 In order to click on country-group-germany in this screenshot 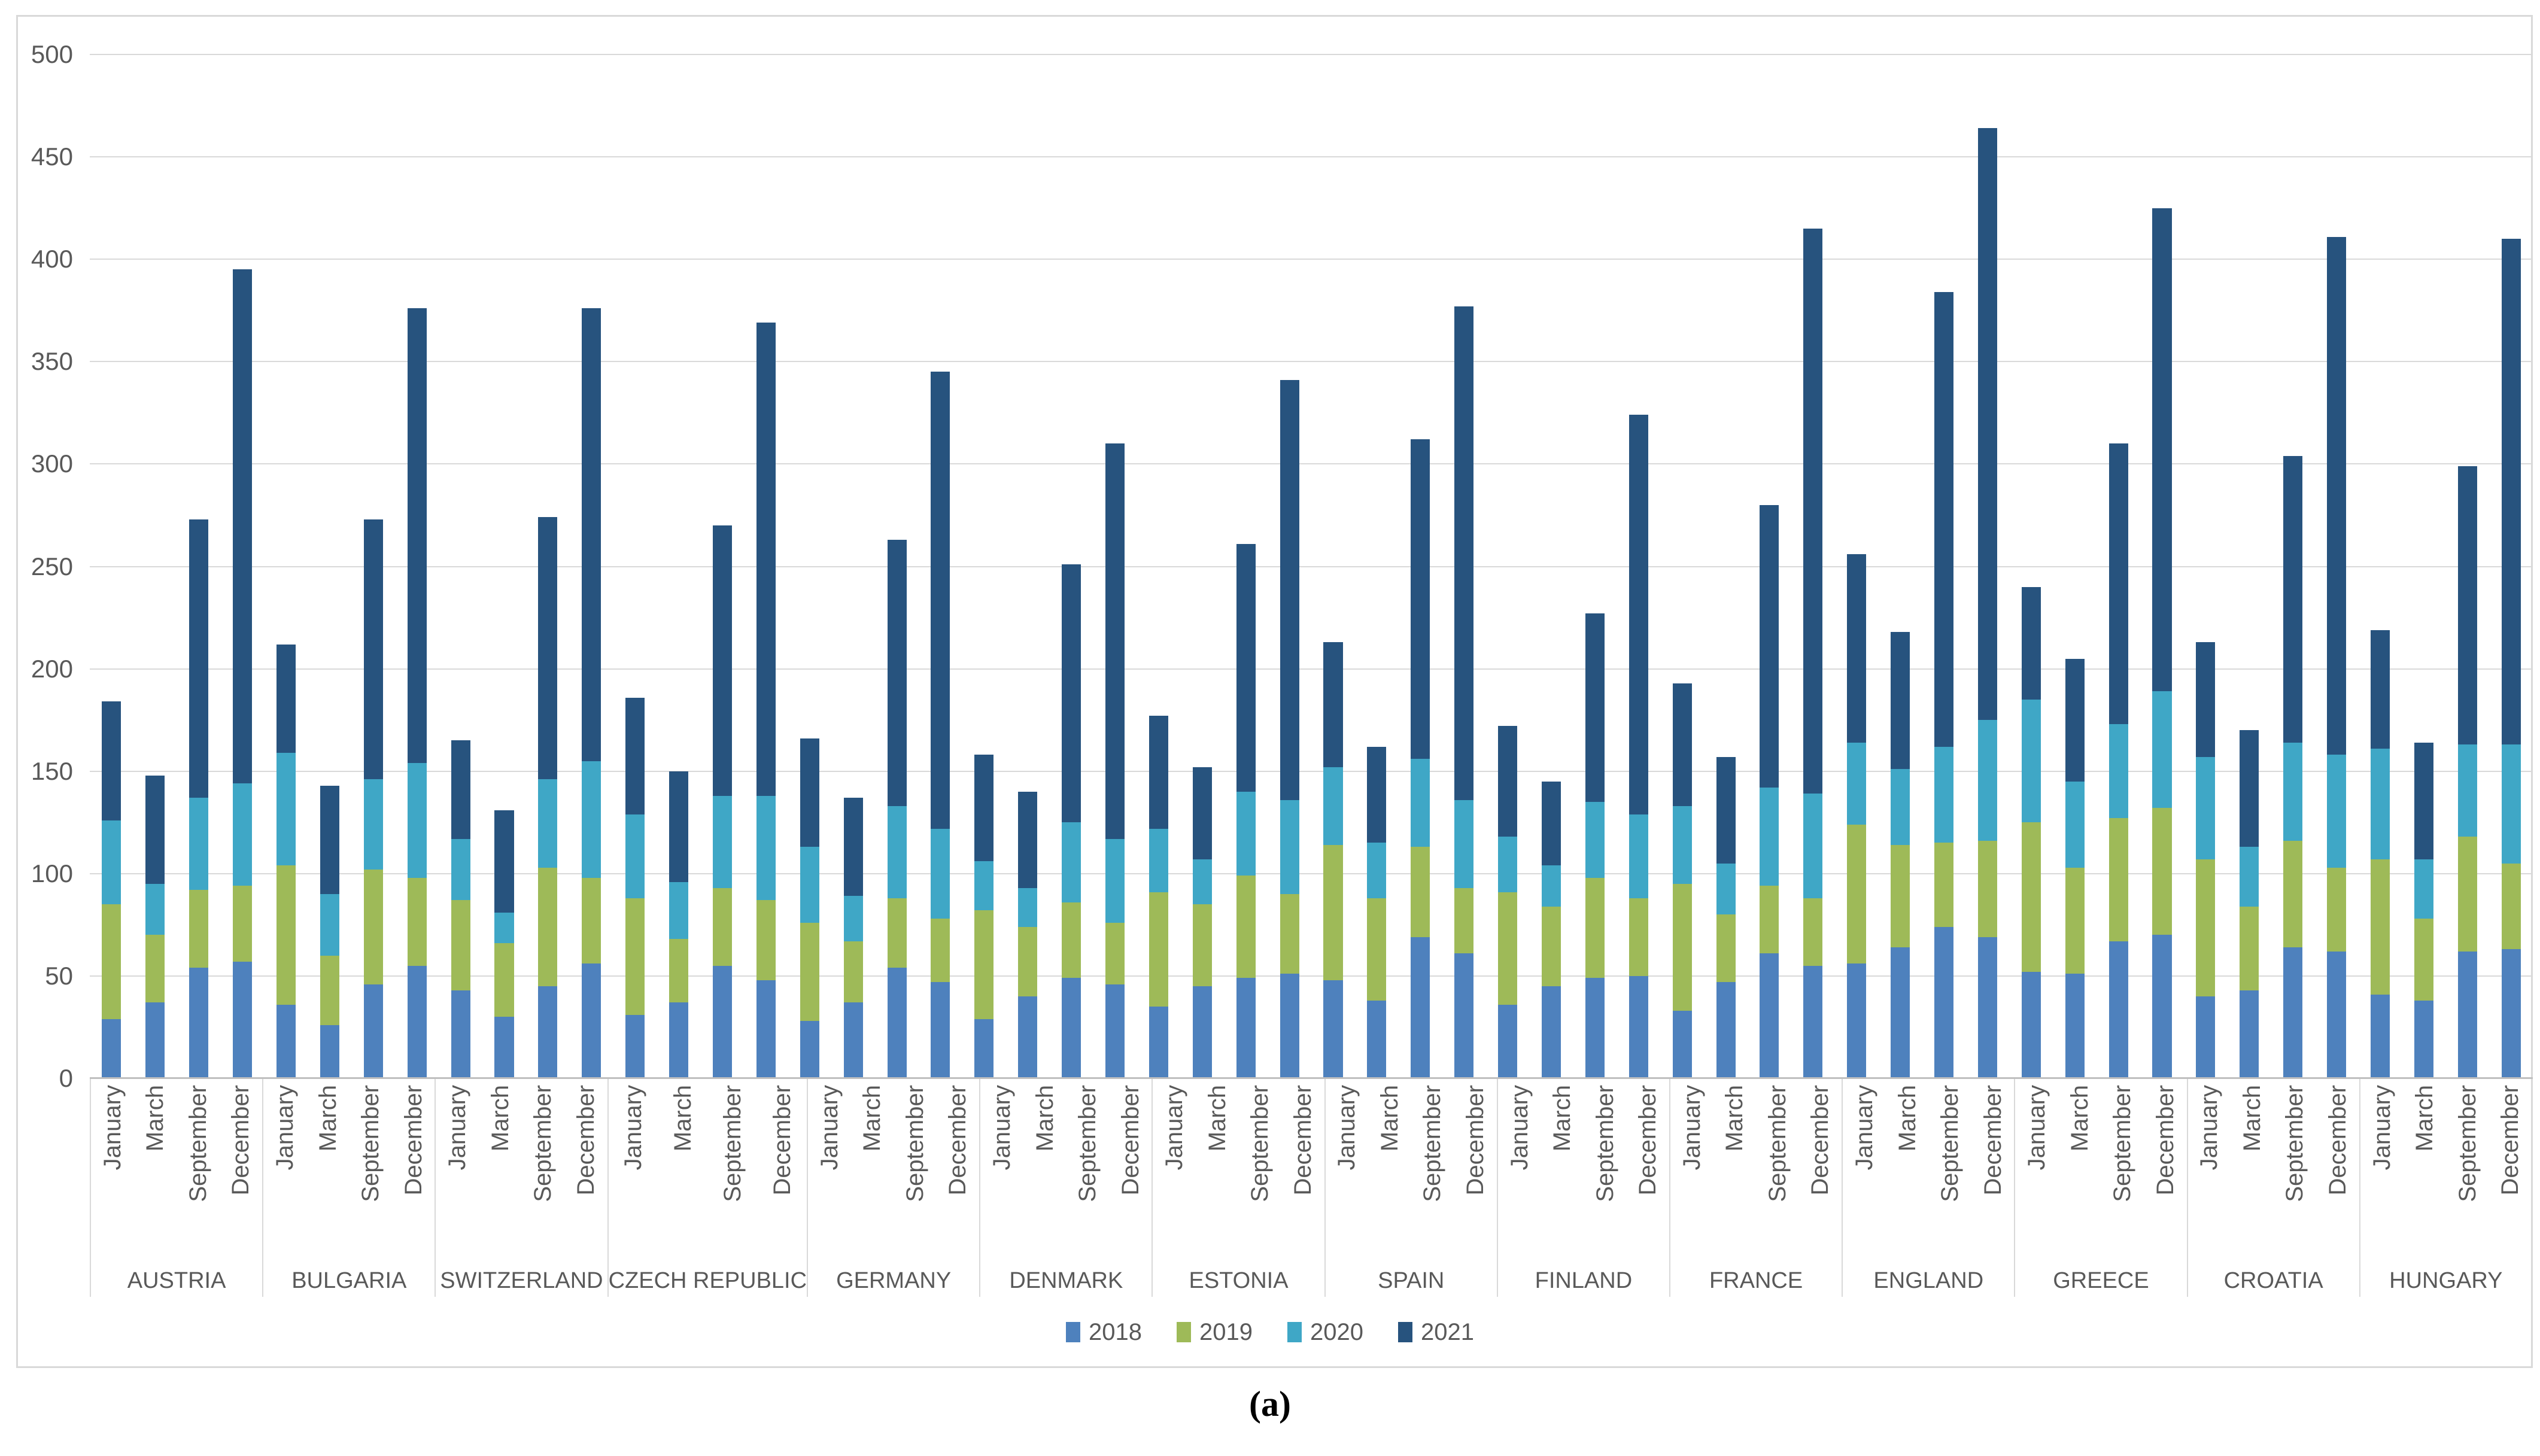, I will do `click(875, 566)`.